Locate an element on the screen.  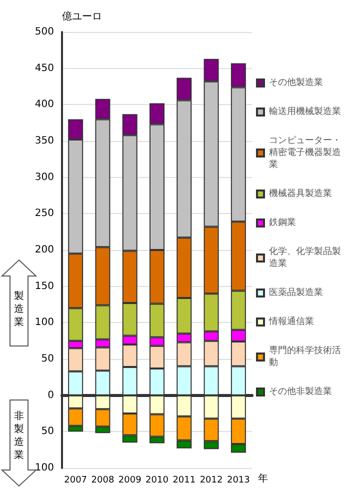
y-tick-label: 150 is located at coordinates (44, 286).